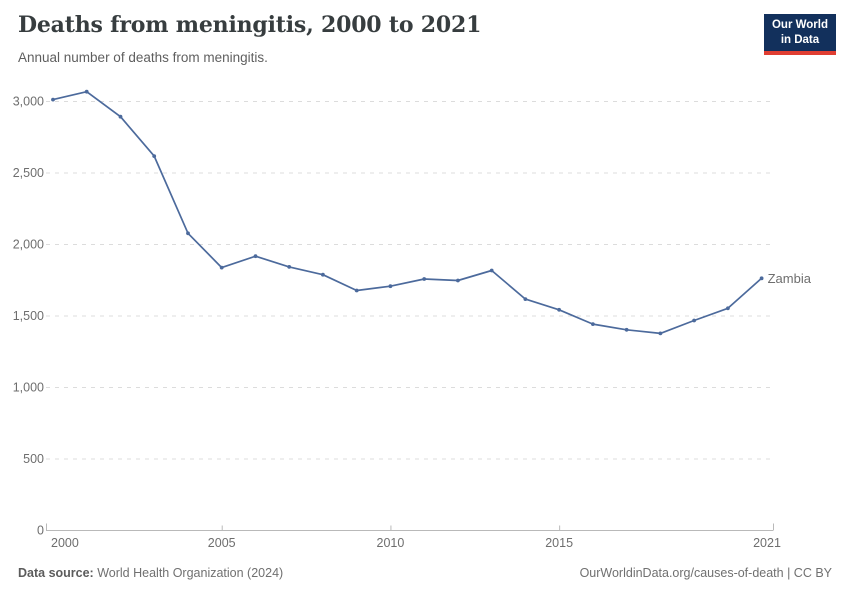 The image size is (850, 600). What do you see at coordinates (413, 536) in the screenshot?
I see `x-axis: 2000 2005 2010 2015 2021` at bounding box center [413, 536].